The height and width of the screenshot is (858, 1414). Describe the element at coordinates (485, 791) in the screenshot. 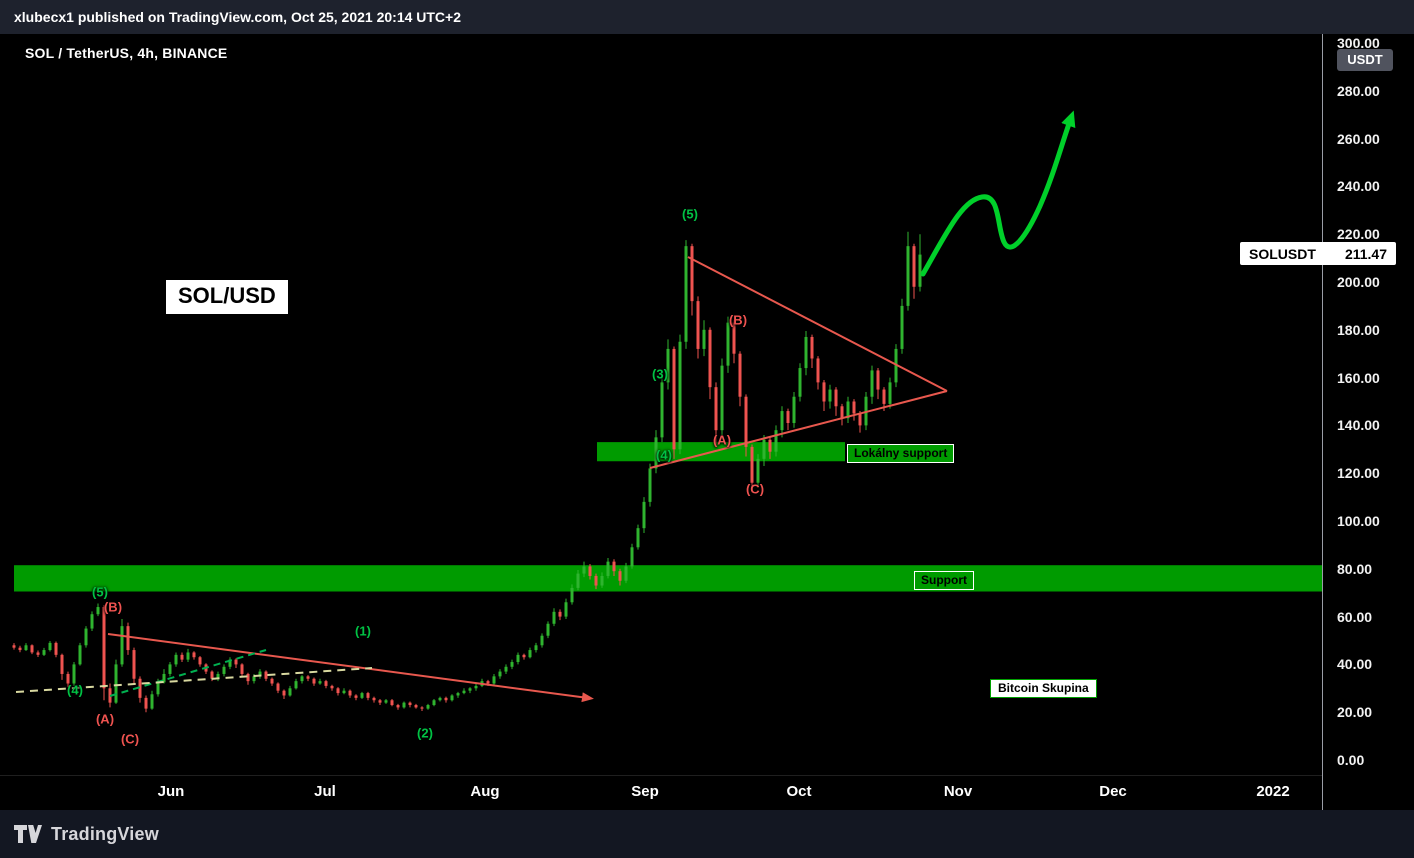

I see `time-axis-label: Aug` at that location.